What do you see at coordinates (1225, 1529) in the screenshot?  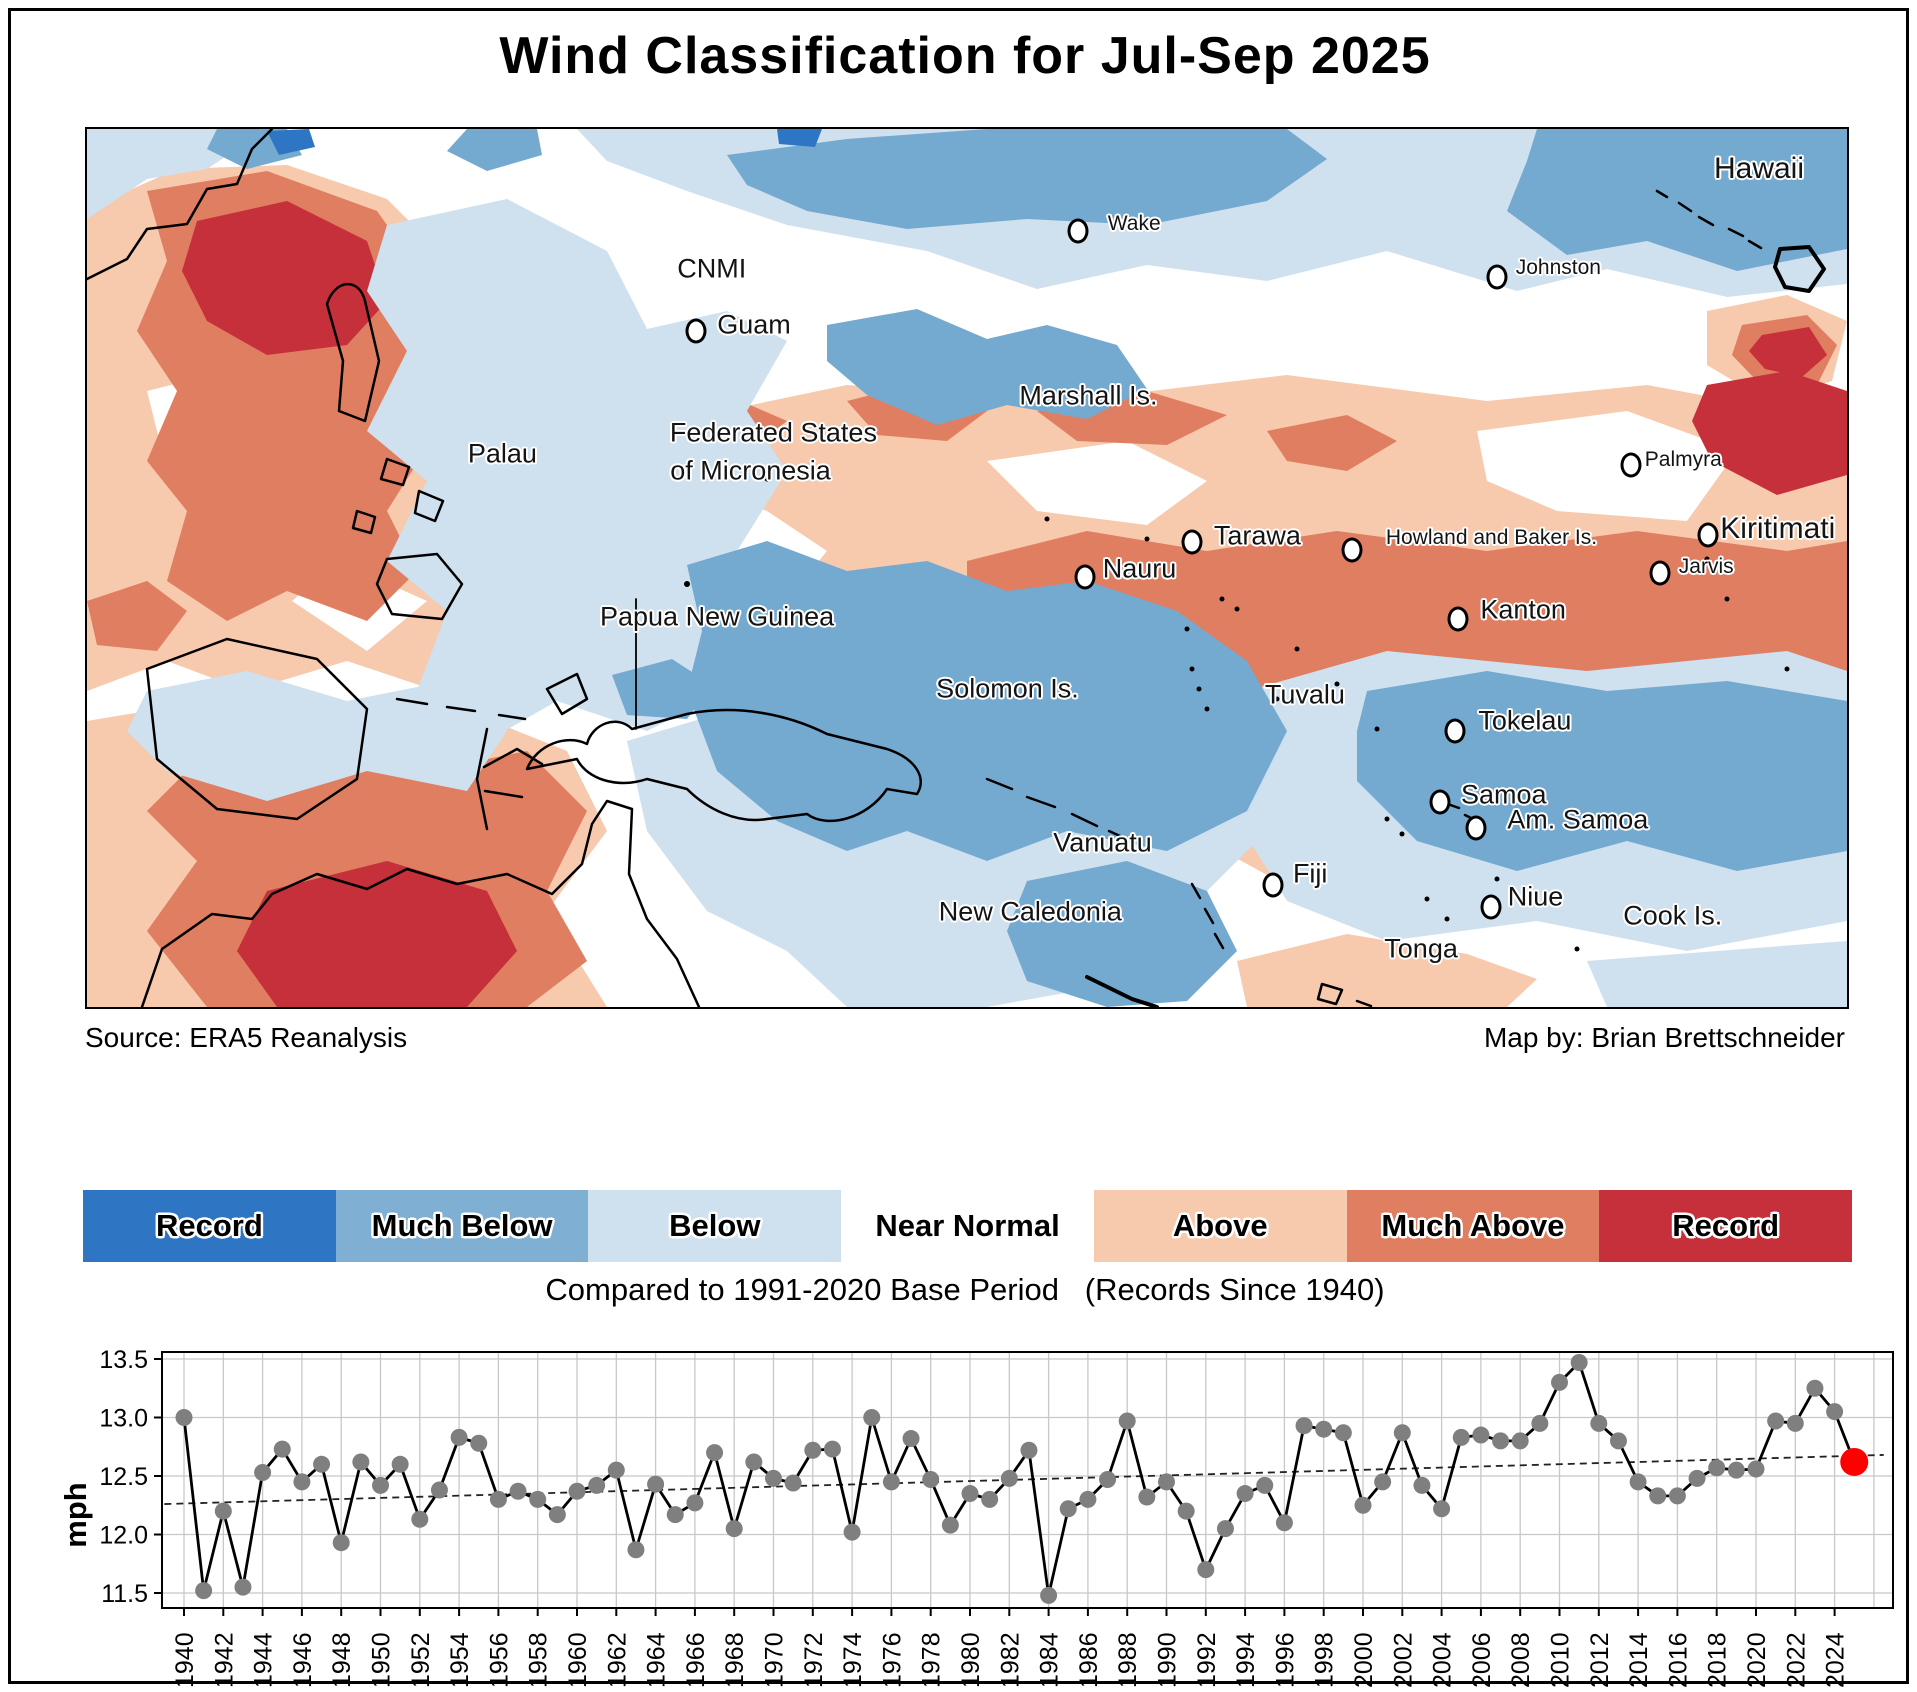 I see `point-1993` at bounding box center [1225, 1529].